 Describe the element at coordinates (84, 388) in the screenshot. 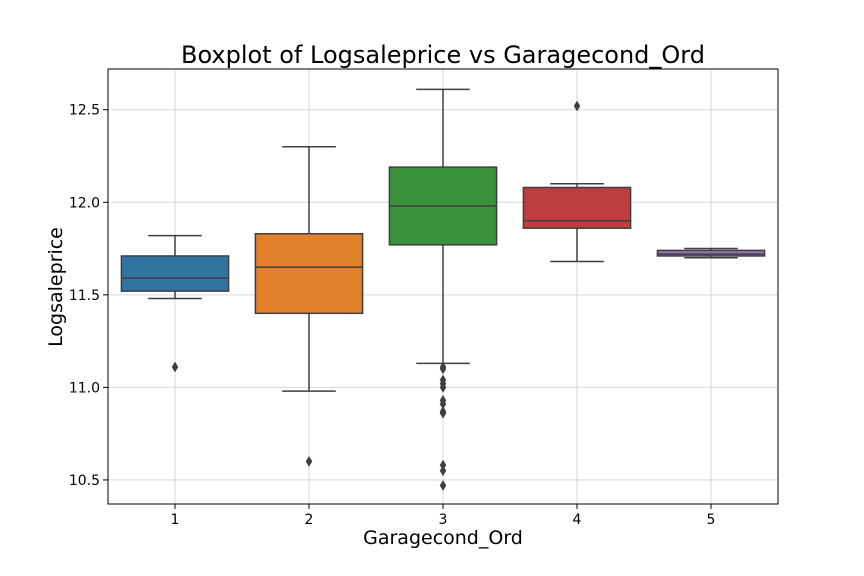

I see `y-tick-label: 11.0` at that location.